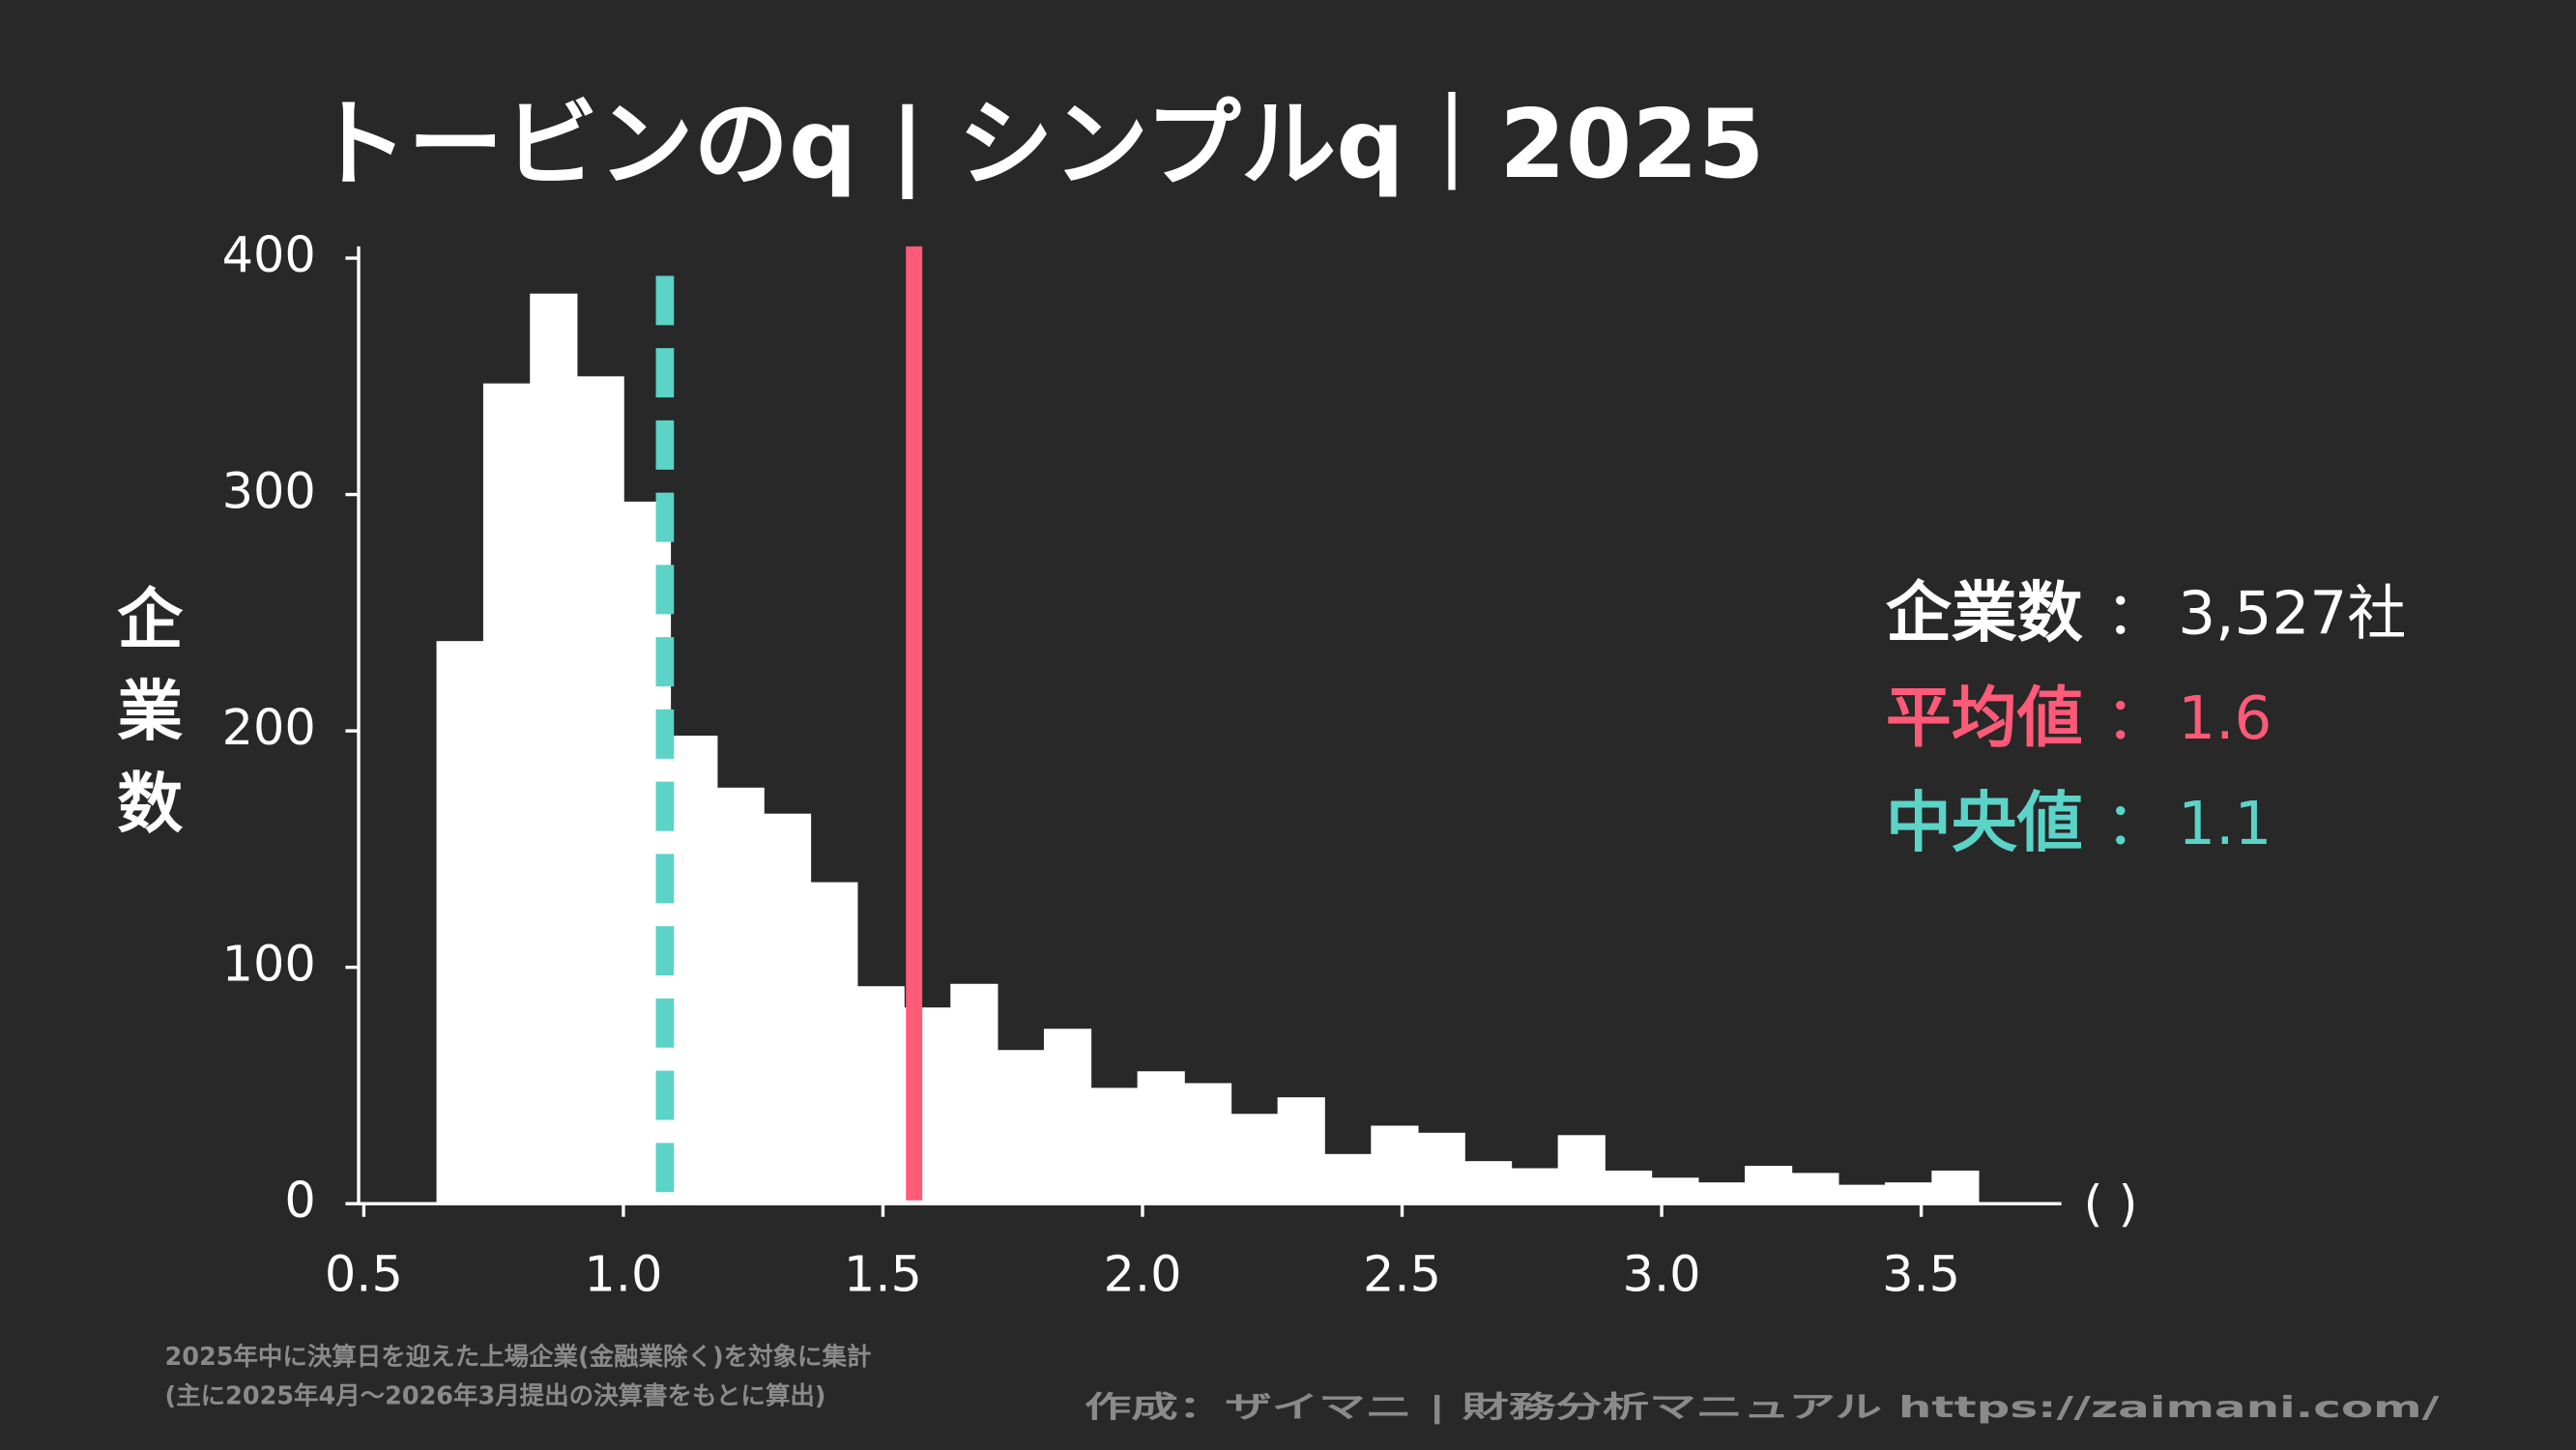 The height and width of the screenshot is (1450, 2576). I want to click on x-tick-label: 3.0, so click(1662, 1276).